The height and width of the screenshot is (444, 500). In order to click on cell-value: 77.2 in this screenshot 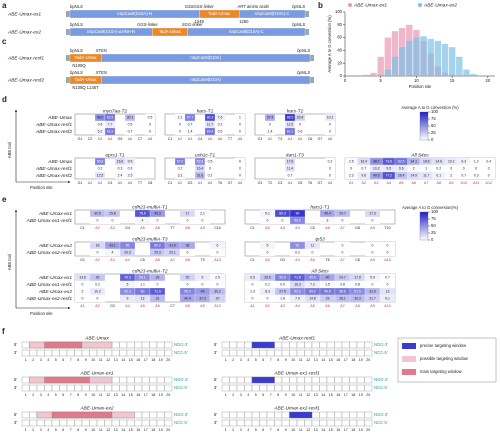, I will do `click(388, 175)`.